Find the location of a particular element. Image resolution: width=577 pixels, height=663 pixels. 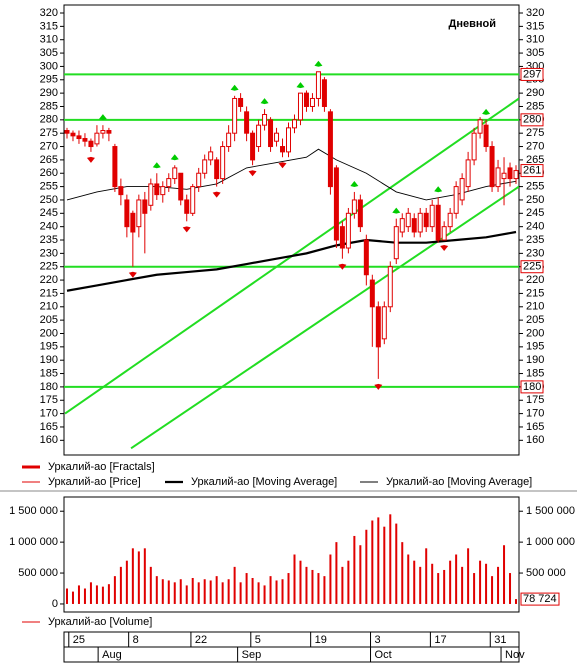

legend-label: Уркалий-ао [Fractals] is located at coordinates (101, 467).